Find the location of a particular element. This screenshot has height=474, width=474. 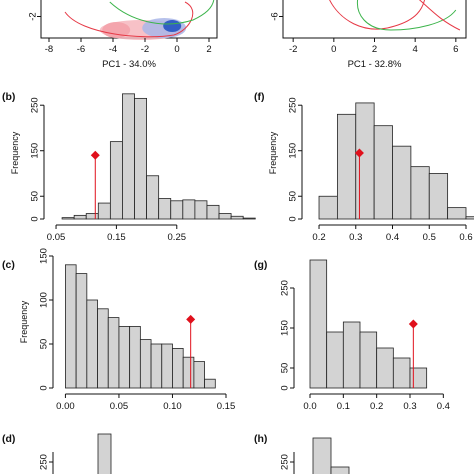

x-tick-label: 0.1 is located at coordinates (343, 406).